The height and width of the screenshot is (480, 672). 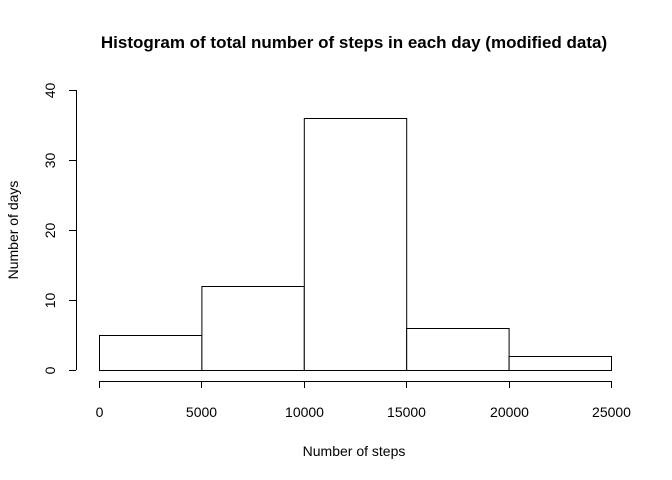 What do you see at coordinates (50, 161) in the screenshot?
I see `y-tick-label: 30` at bounding box center [50, 161].